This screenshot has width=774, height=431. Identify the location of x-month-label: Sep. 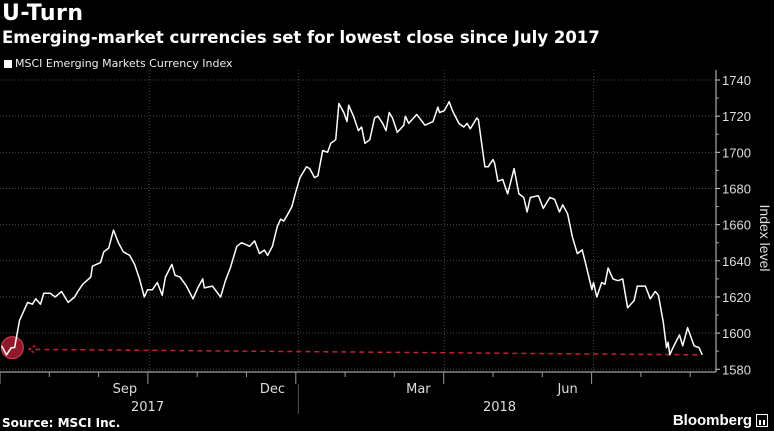
(125, 389).